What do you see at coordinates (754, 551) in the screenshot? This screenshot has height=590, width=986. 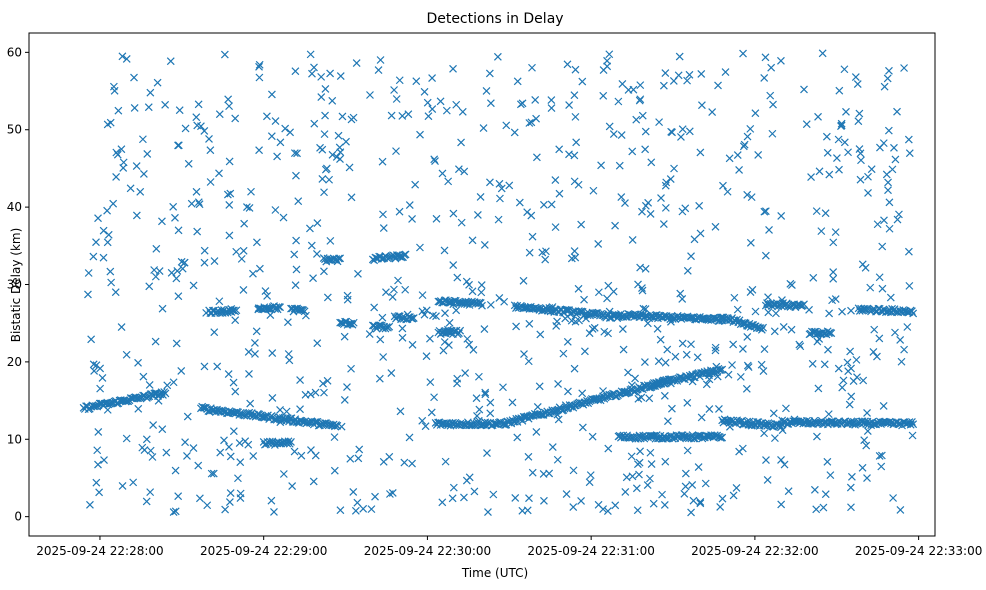 I see `x-tick-label: 2025-09-24 22:32:00` at bounding box center [754, 551].